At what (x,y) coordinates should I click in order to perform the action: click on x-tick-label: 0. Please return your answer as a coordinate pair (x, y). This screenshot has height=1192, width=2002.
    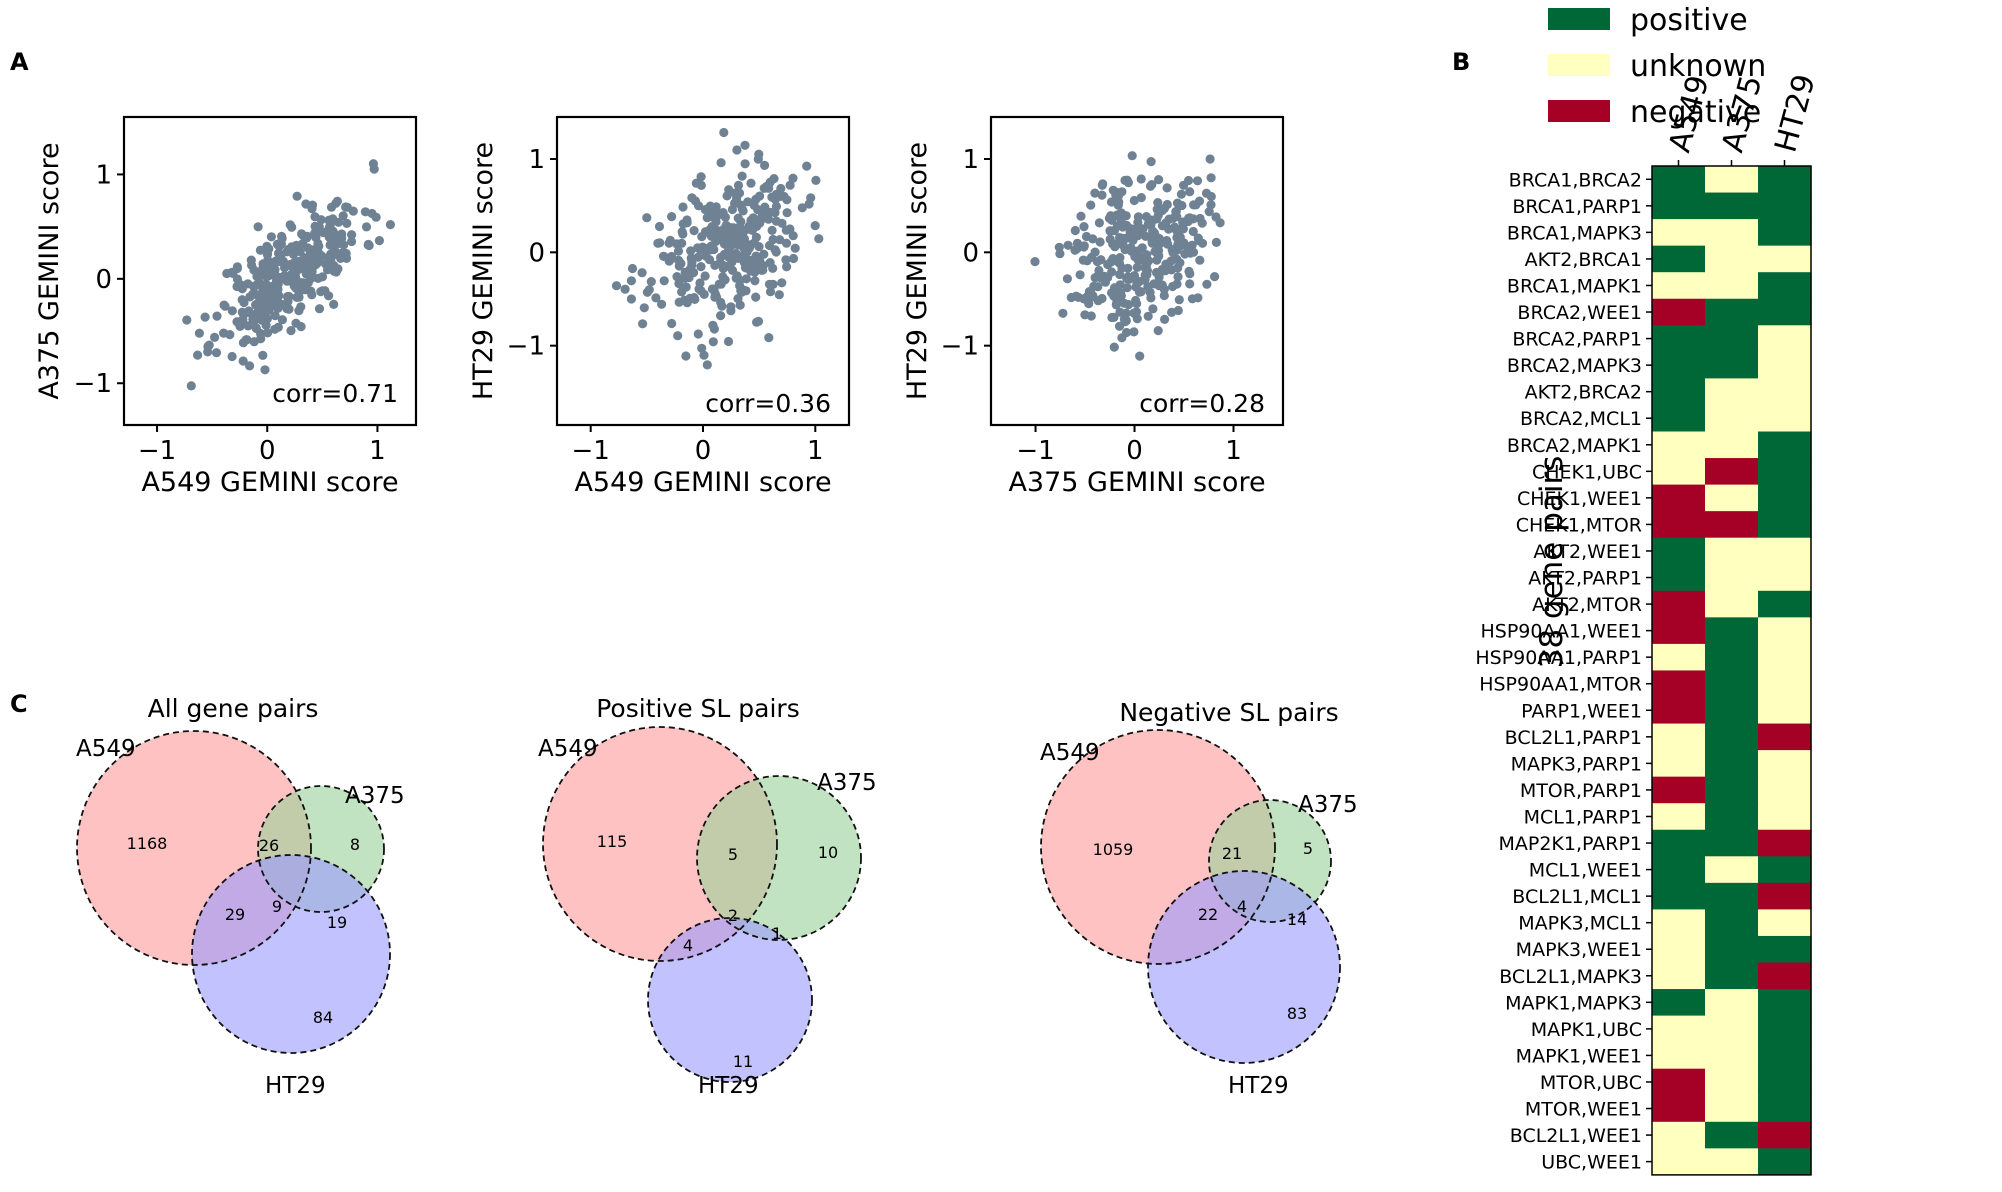
    Looking at the image, I should click on (267, 451).